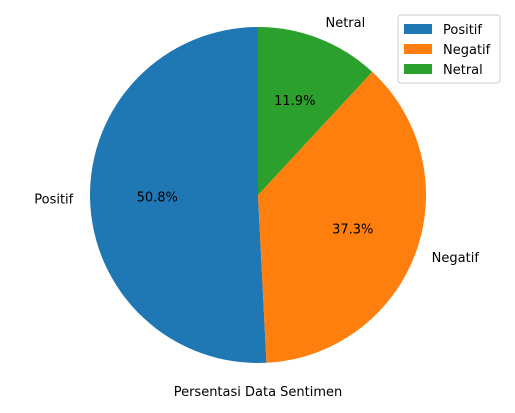  Describe the element at coordinates (418, 69) in the screenshot. I see `legend-swatch-netral` at that location.